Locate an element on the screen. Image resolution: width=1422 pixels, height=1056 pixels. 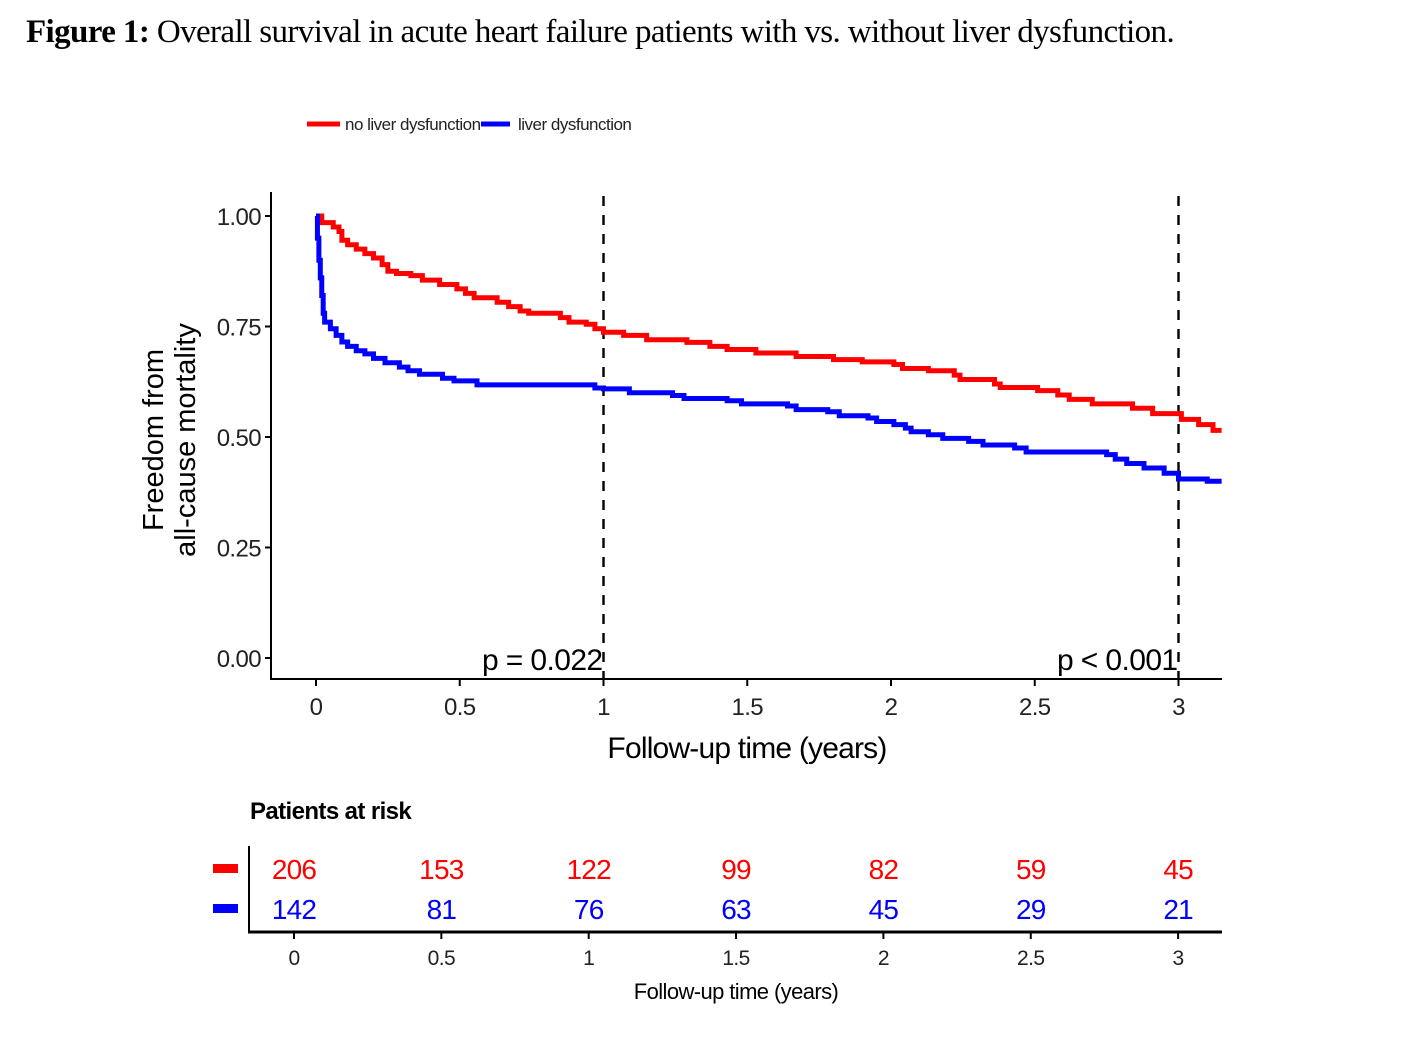
x-tick-label: 1 is located at coordinates (603, 707).